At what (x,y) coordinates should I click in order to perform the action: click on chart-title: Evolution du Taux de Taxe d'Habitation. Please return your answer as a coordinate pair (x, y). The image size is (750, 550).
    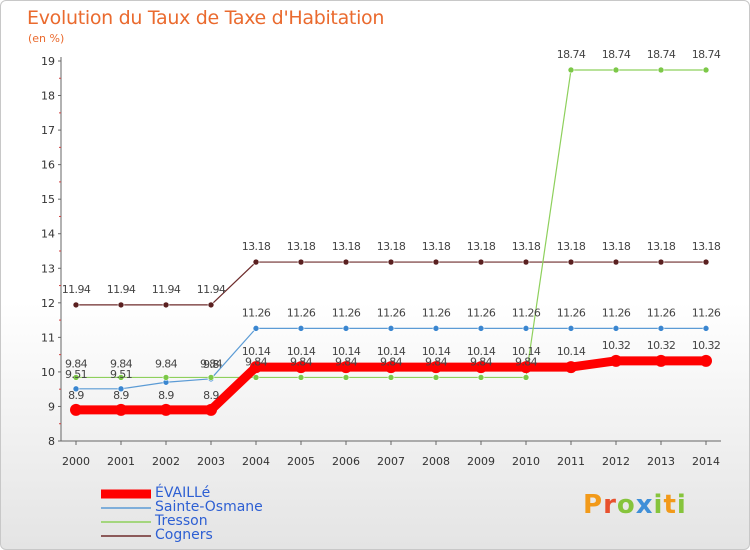
    Looking at the image, I should click on (206, 18).